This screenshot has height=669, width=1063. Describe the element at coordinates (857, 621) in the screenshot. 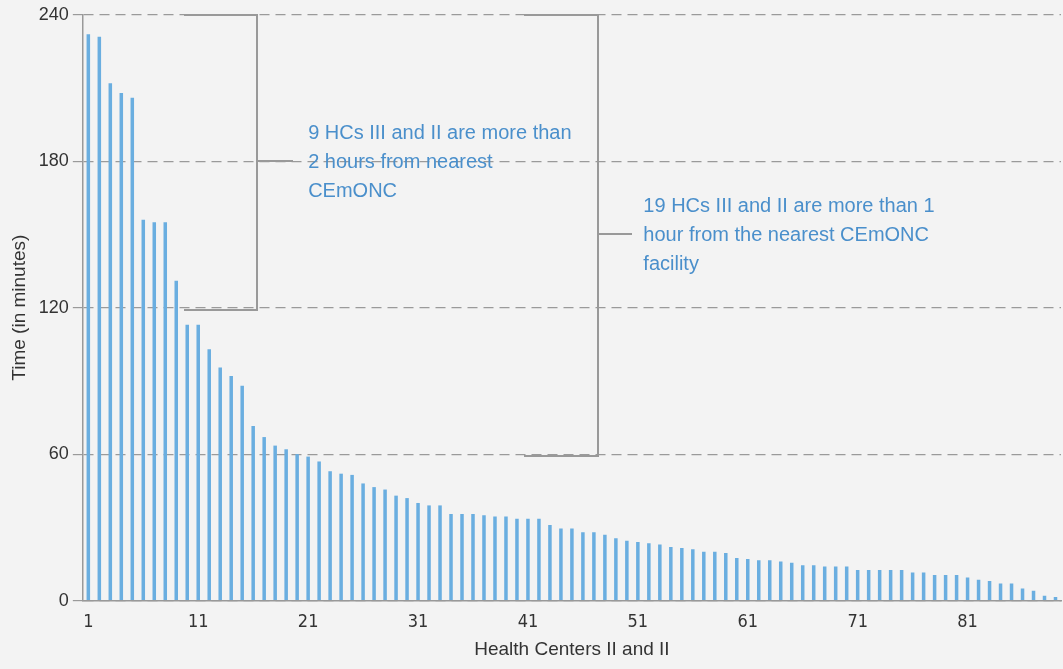

I see `x-tick-label: 71` at that location.